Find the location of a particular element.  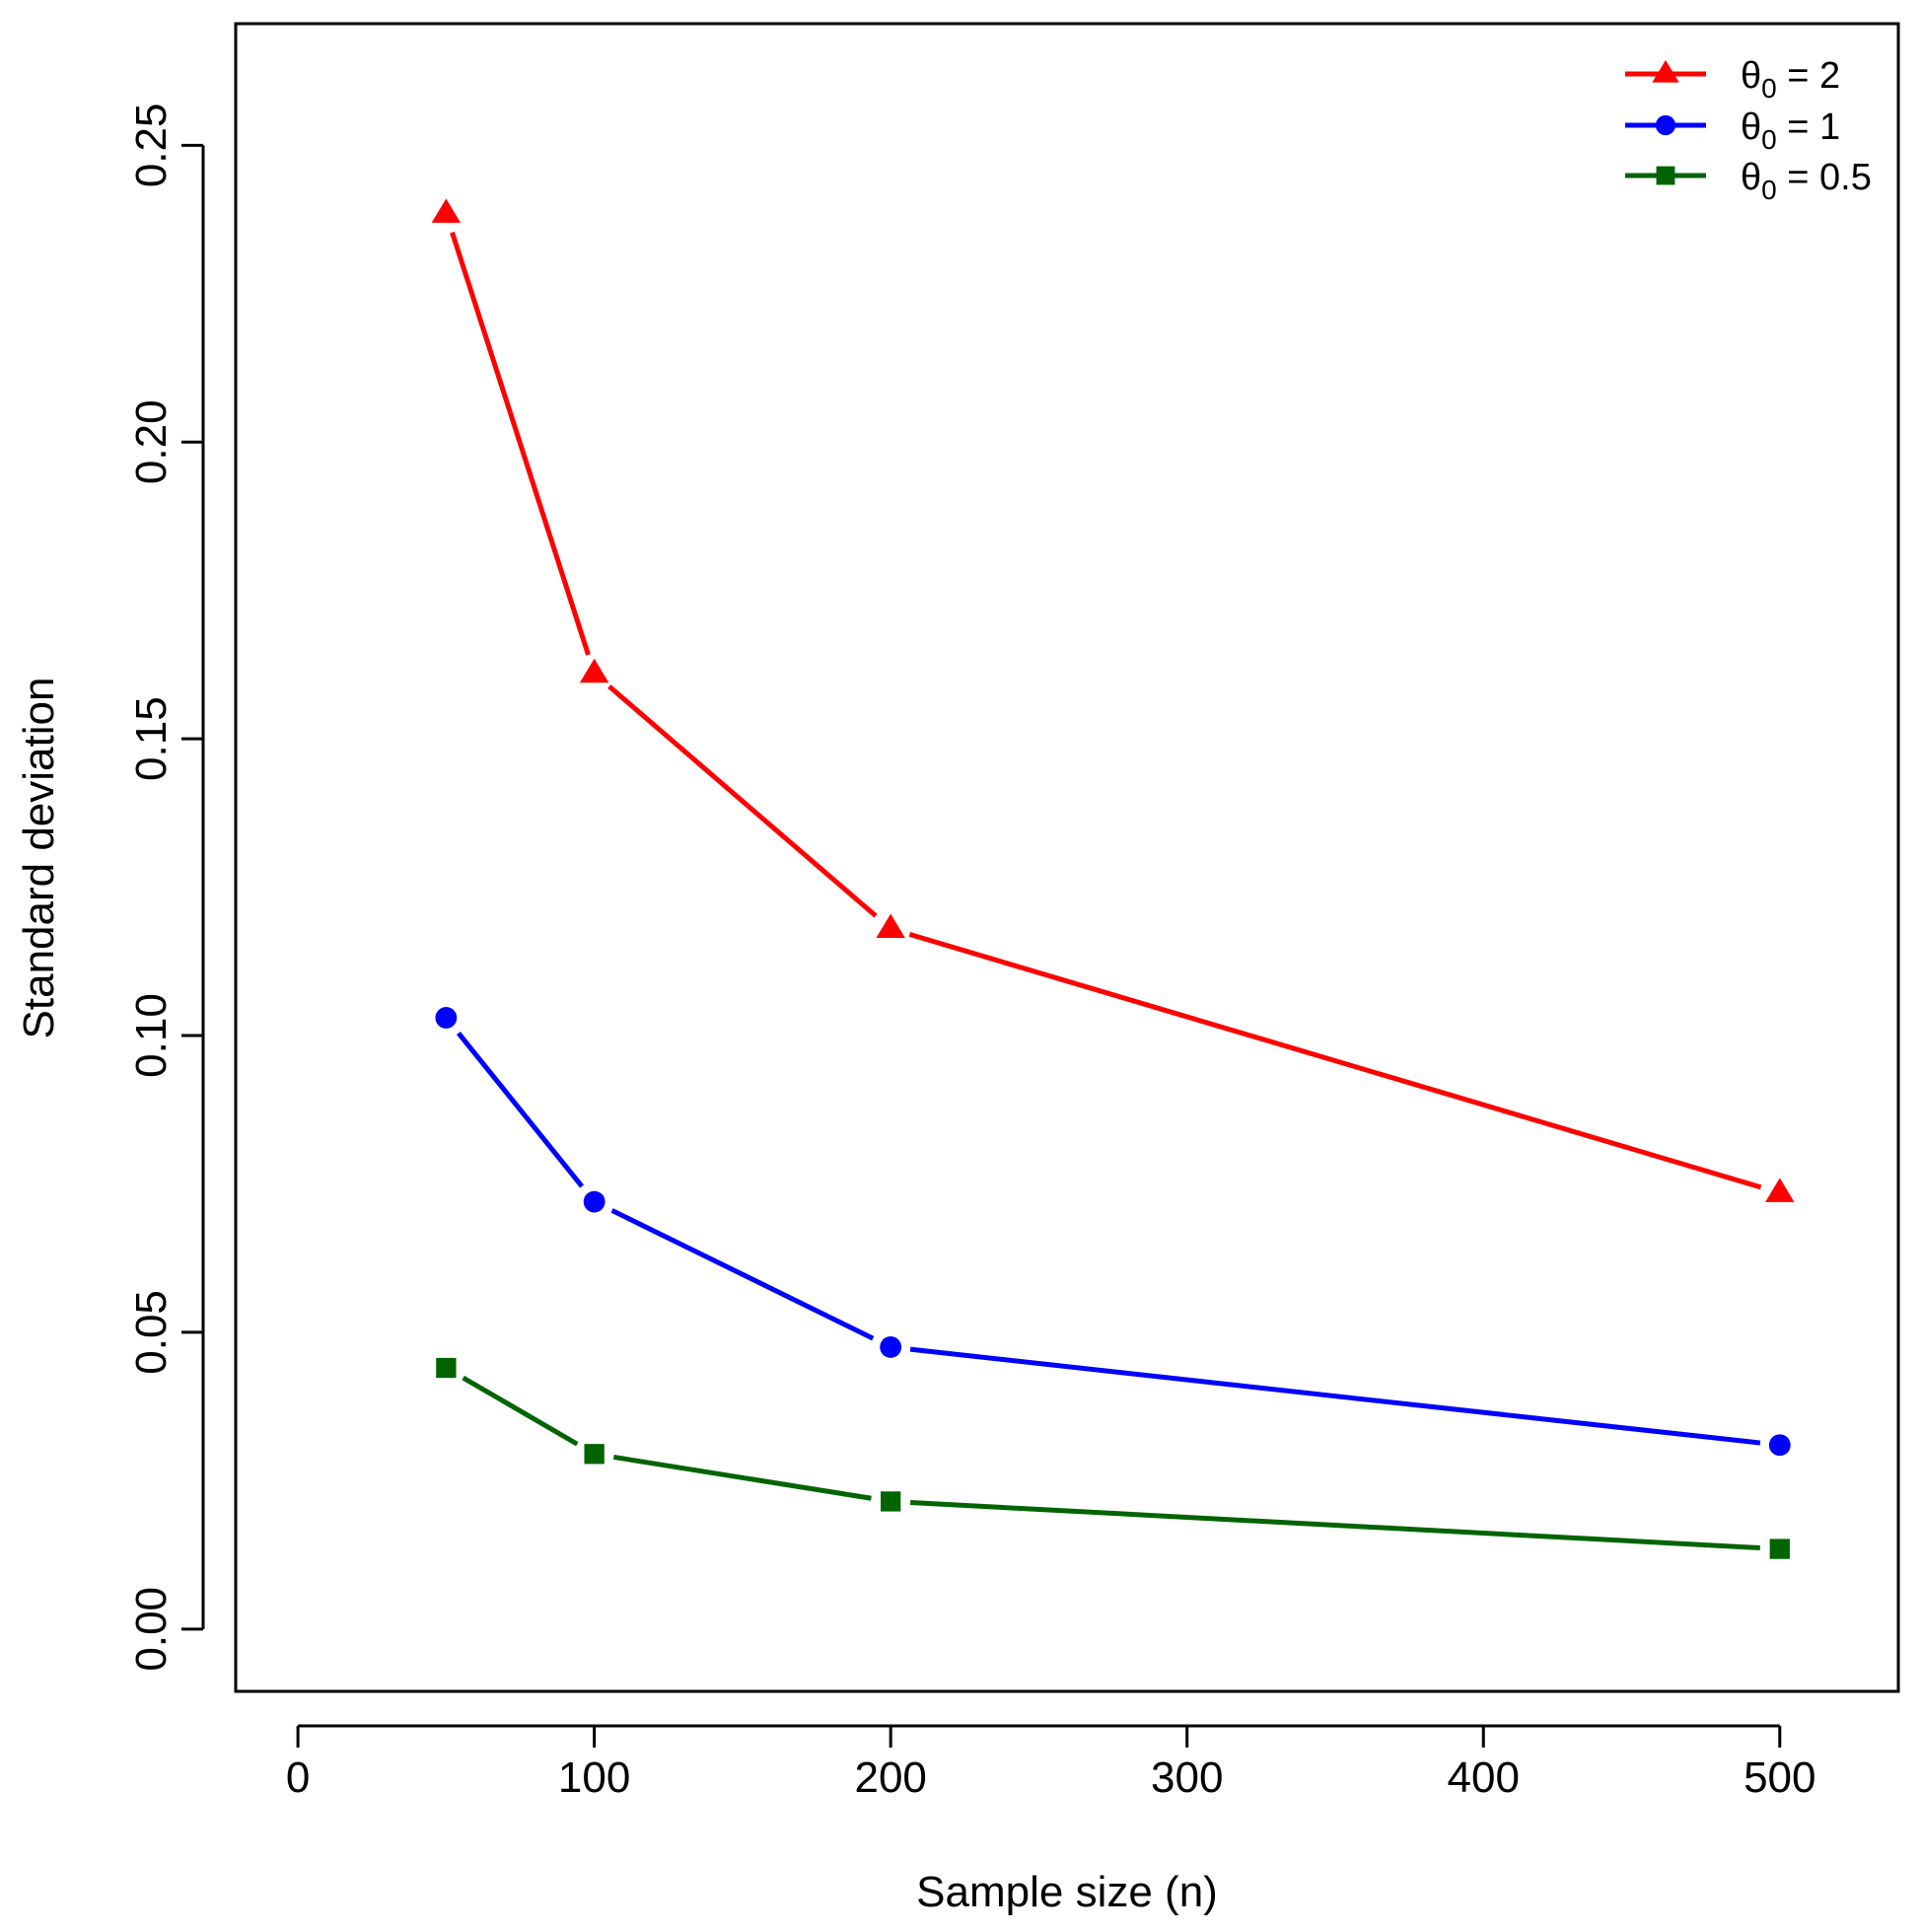

legend-item: θ0 = 0.5 is located at coordinates (1748, 181).